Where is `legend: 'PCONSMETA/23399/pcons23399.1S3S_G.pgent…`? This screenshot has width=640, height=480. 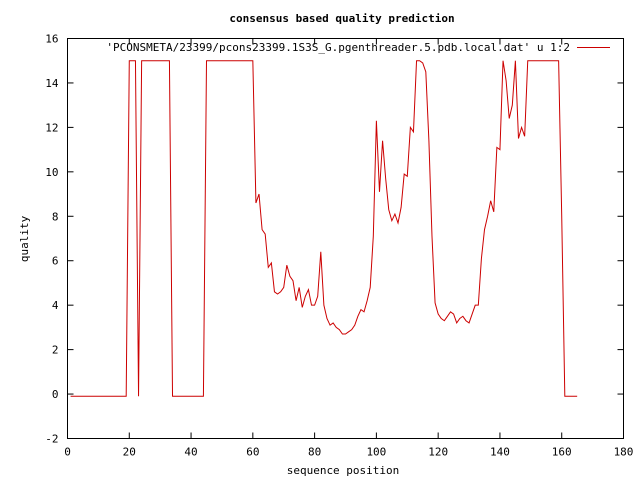 legend: 'PCONSMETA/23399/pcons23399.1S3S_G.pgent… is located at coordinates (358, 47).